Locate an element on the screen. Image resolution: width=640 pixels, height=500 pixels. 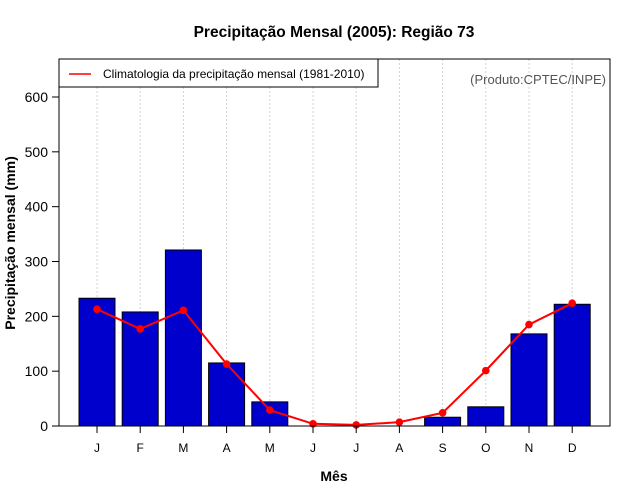
y-tick-label: 300 is located at coordinates (37, 262).